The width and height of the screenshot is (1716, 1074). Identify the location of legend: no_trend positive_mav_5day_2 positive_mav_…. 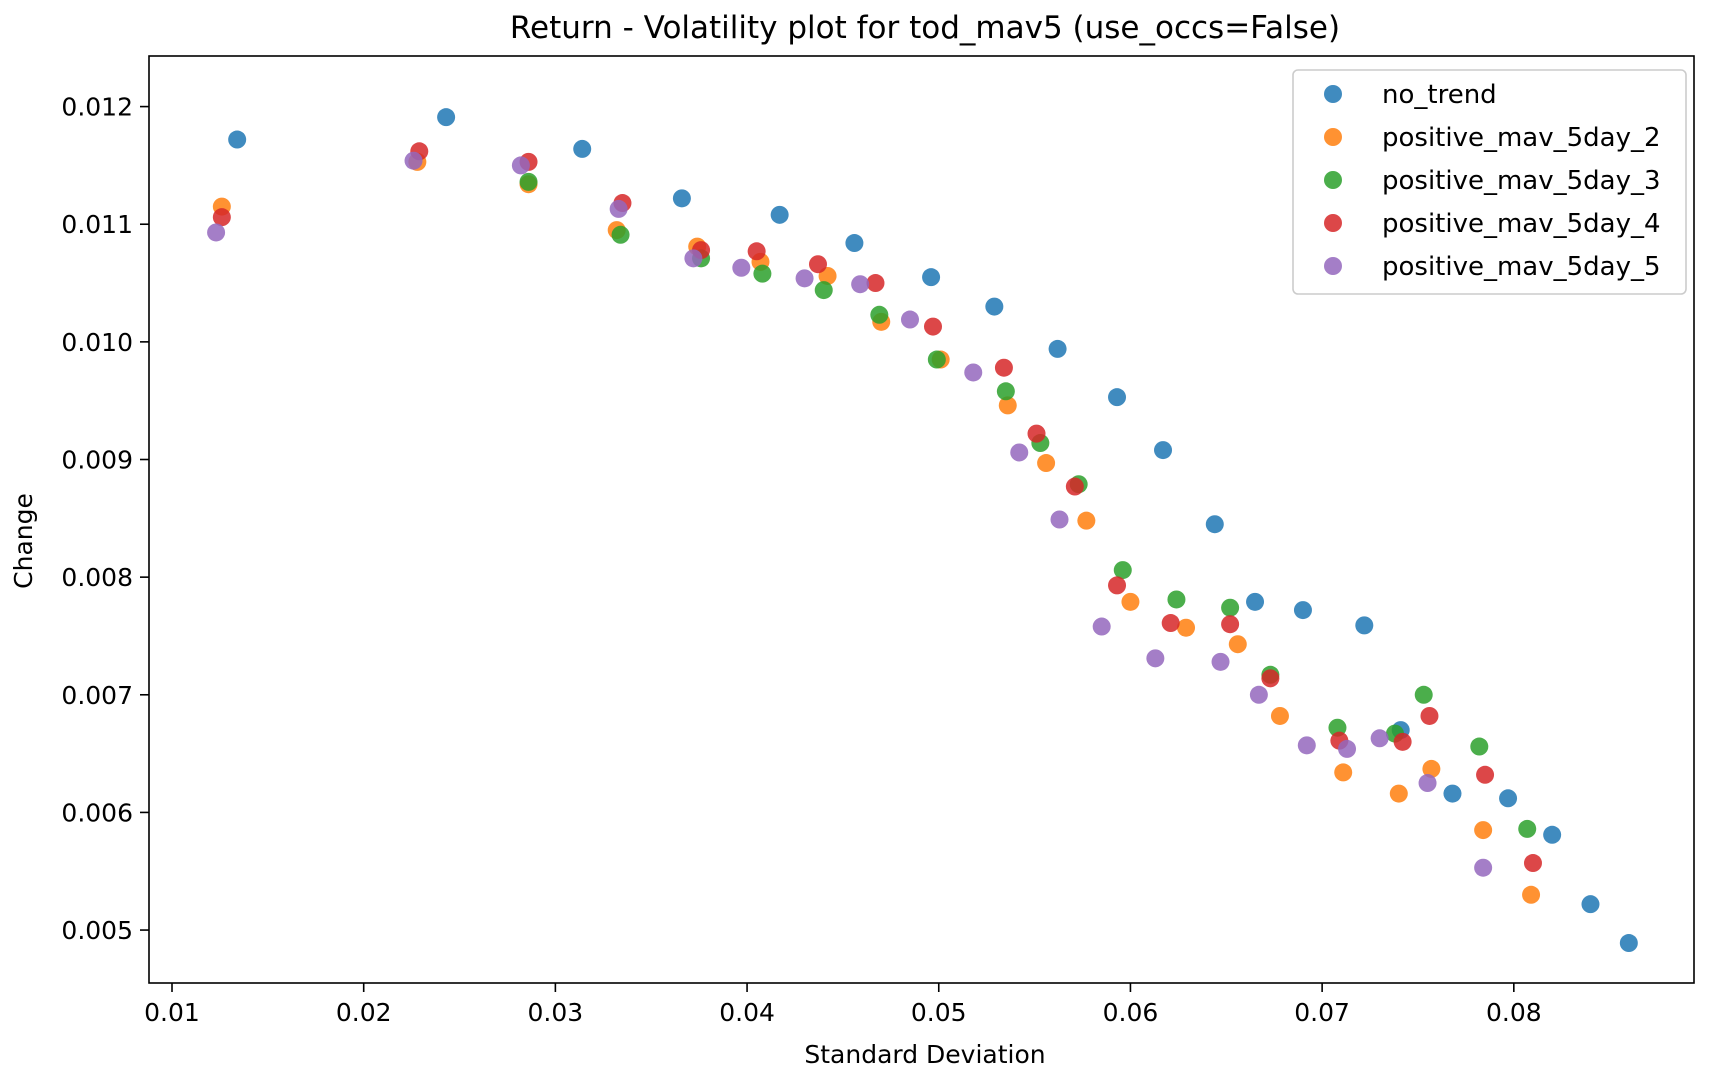
(1489, 182).